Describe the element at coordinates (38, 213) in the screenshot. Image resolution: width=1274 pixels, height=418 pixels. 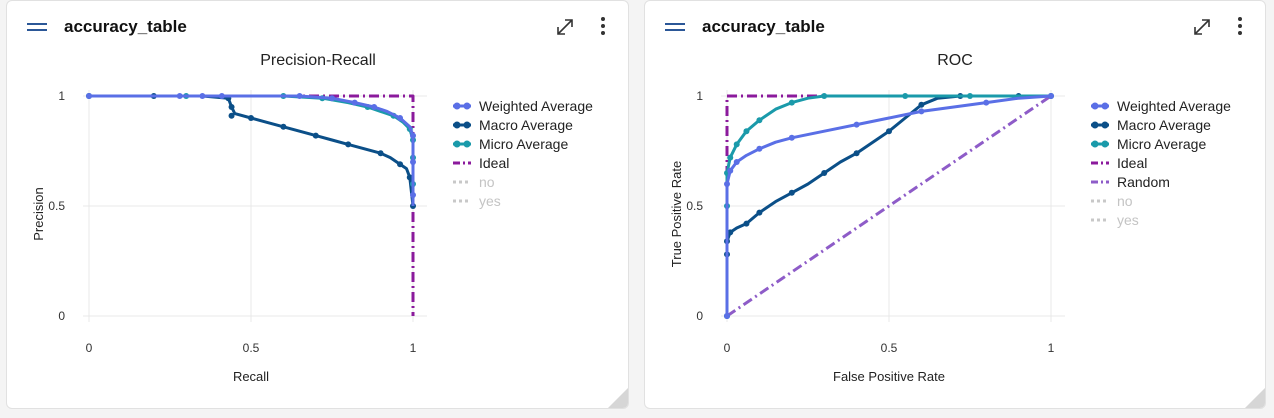
I see `y-axis-label: Precision` at that location.